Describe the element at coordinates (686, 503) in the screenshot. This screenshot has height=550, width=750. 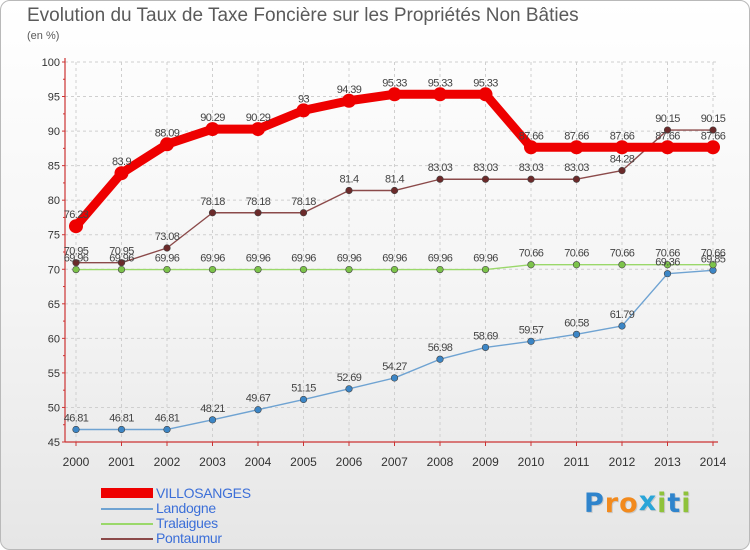
I see `logo-letter: i` at that location.